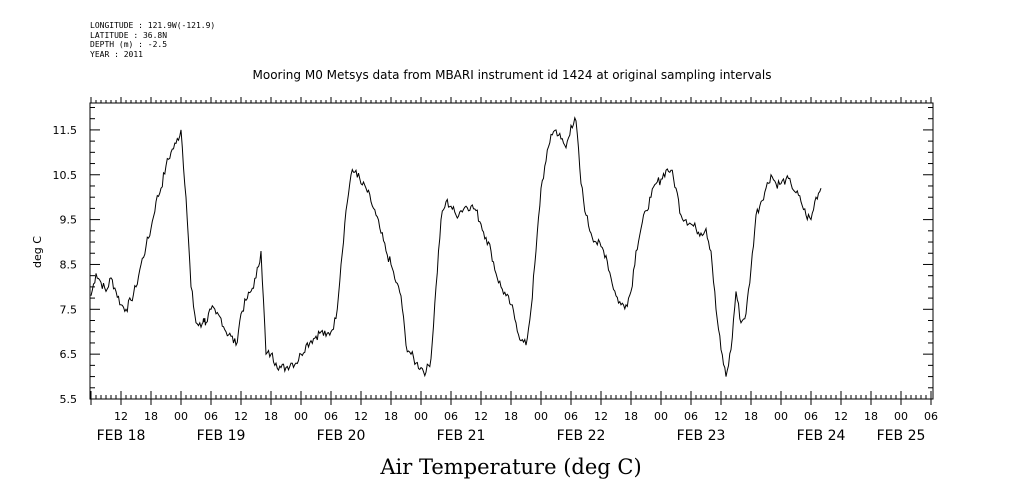 Image resolution: width=1009 pixels, height=504 pixels. Describe the element at coordinates (510, 467) in the screenshot. I see `x-axis-label: Air Temperature (deg C)` at that location.